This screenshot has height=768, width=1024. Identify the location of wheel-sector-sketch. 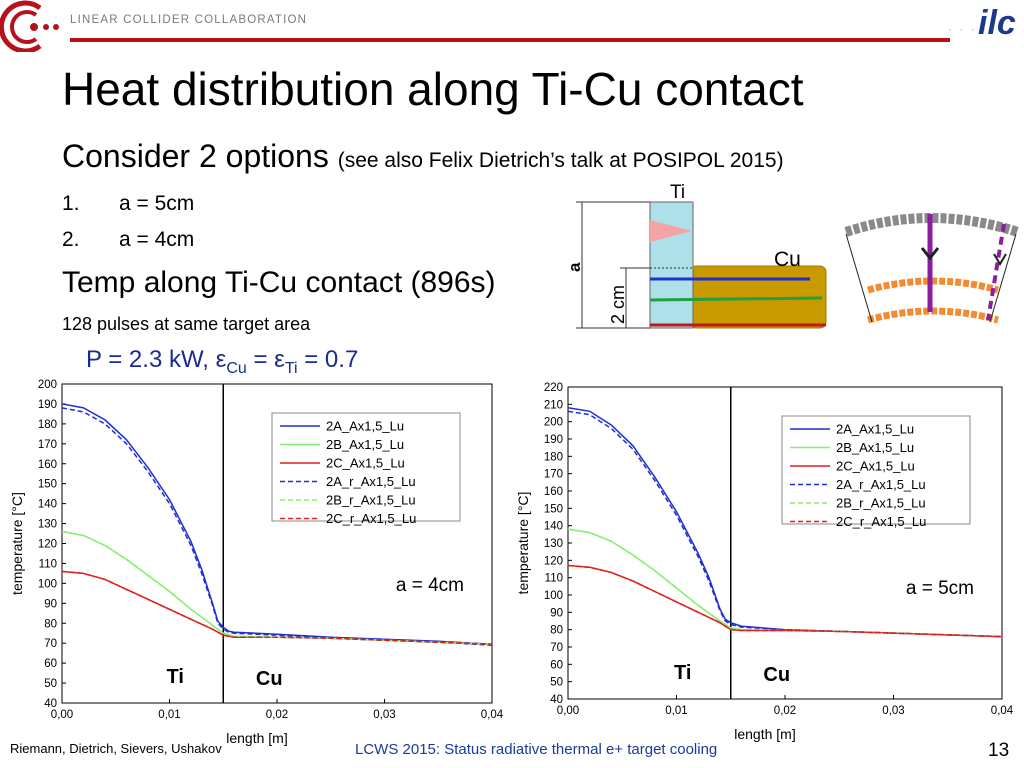
(932, 268).